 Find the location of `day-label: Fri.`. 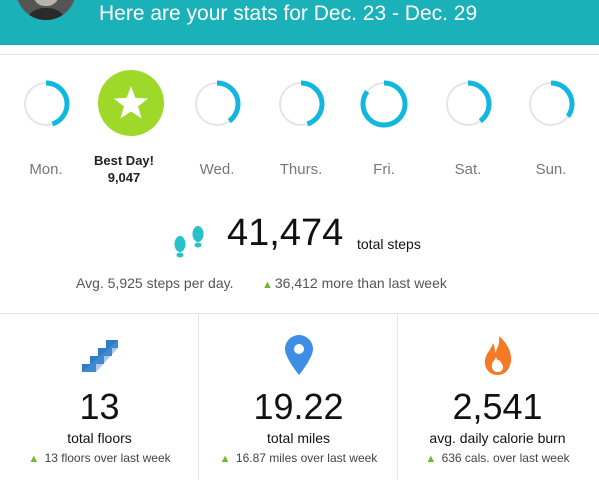

day-label: Fri. is located at coordinates (384, 169).